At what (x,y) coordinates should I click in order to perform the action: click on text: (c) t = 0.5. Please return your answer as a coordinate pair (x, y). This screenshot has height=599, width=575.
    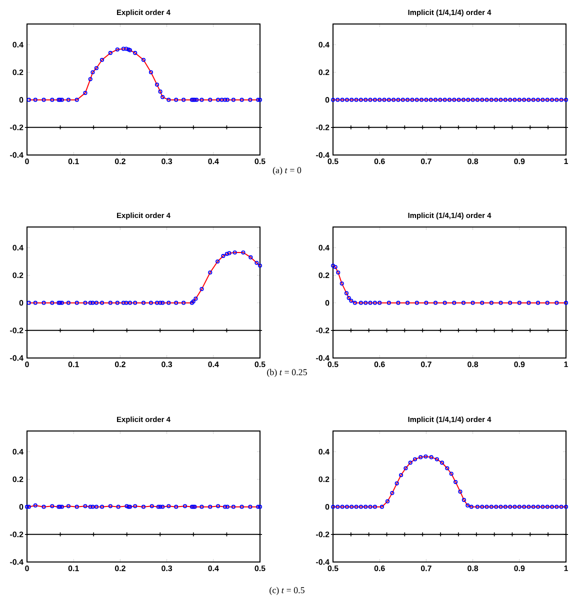
    Looking at the image, I should click on (287, 591).